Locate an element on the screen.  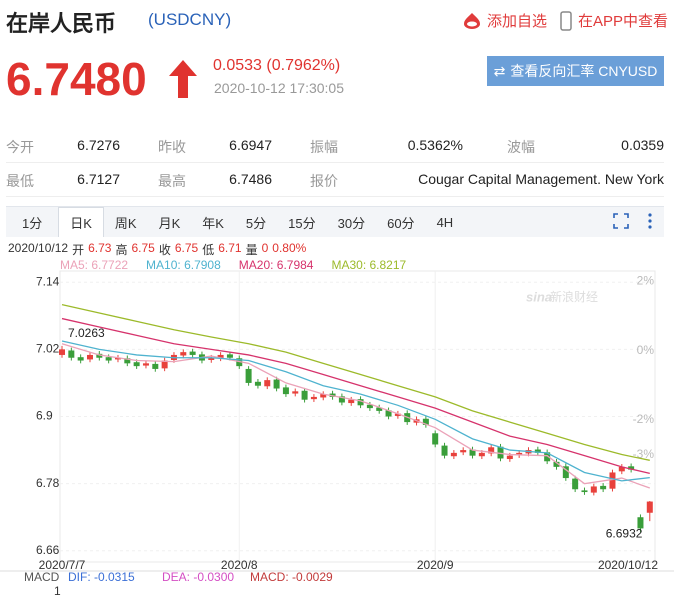
info-value: 6.71 is located at coordinates (230, 248).